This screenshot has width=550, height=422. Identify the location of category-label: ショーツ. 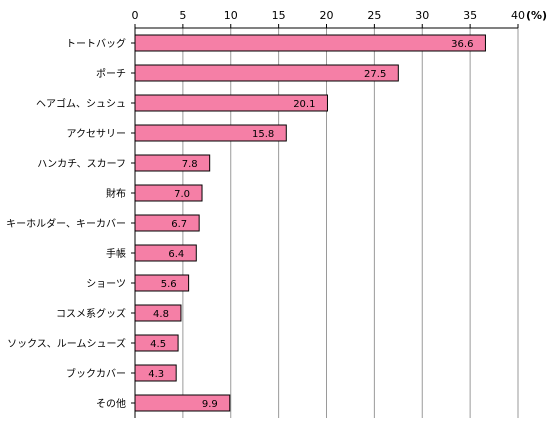
(106, 284).